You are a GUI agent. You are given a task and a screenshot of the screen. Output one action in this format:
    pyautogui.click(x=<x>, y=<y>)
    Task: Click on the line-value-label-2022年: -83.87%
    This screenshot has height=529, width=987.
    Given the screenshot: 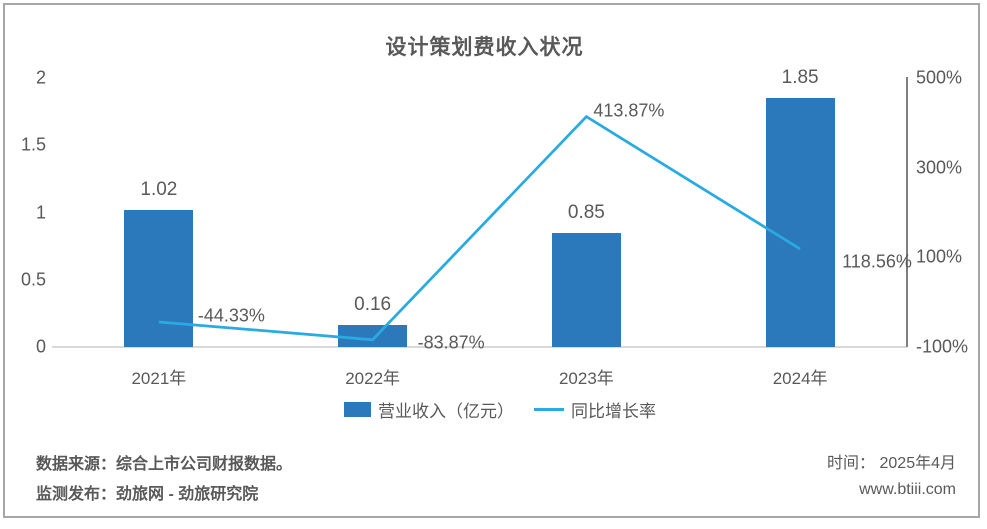 What is the action you would take?
    pyautogui.click(x=451, y=342)
    